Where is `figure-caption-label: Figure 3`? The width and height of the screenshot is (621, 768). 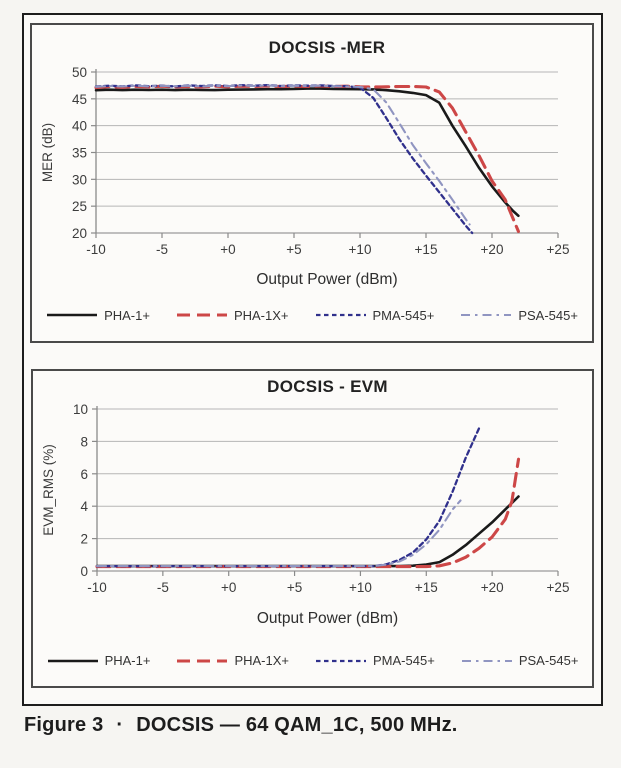
figure-caption-label: Figure 3 is located at coordinates (64, 725).